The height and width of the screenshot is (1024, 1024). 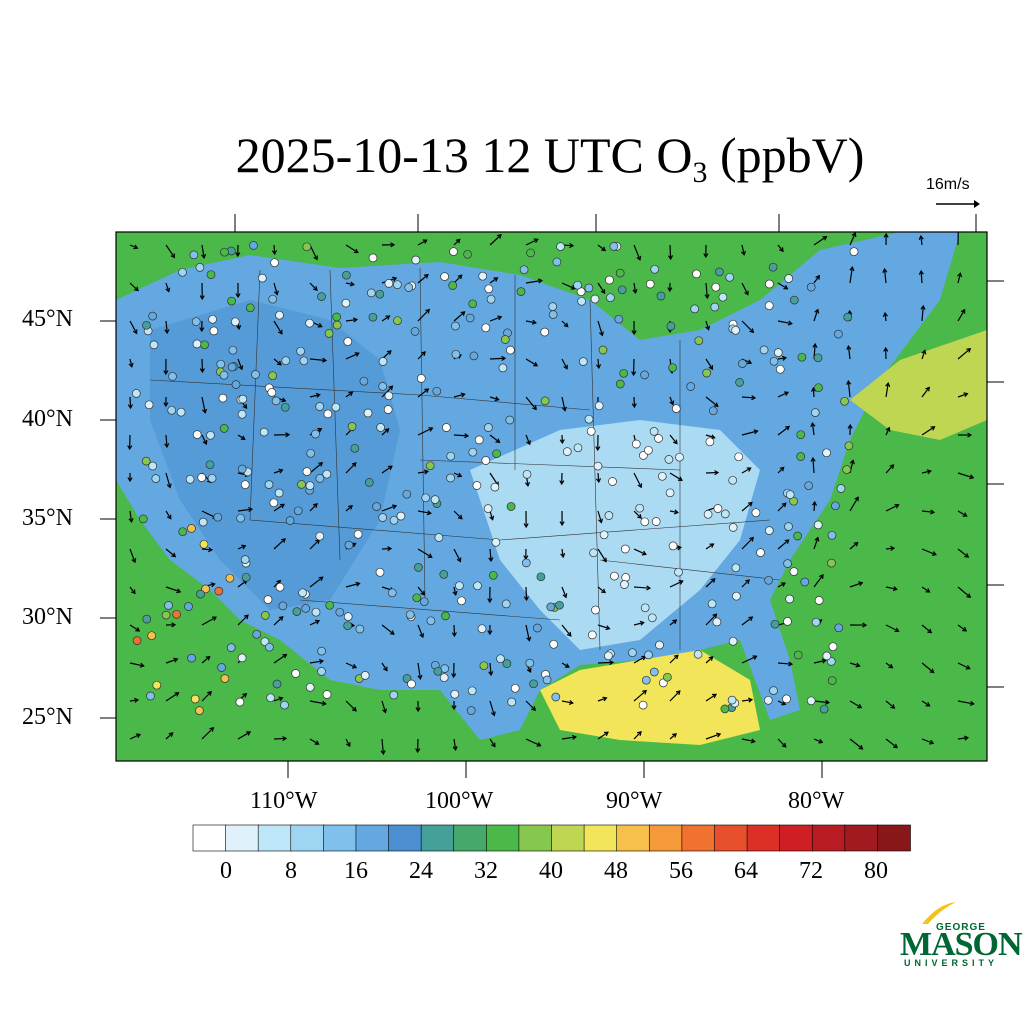 I want to click on title-species: O, so click(x=674, y=155).